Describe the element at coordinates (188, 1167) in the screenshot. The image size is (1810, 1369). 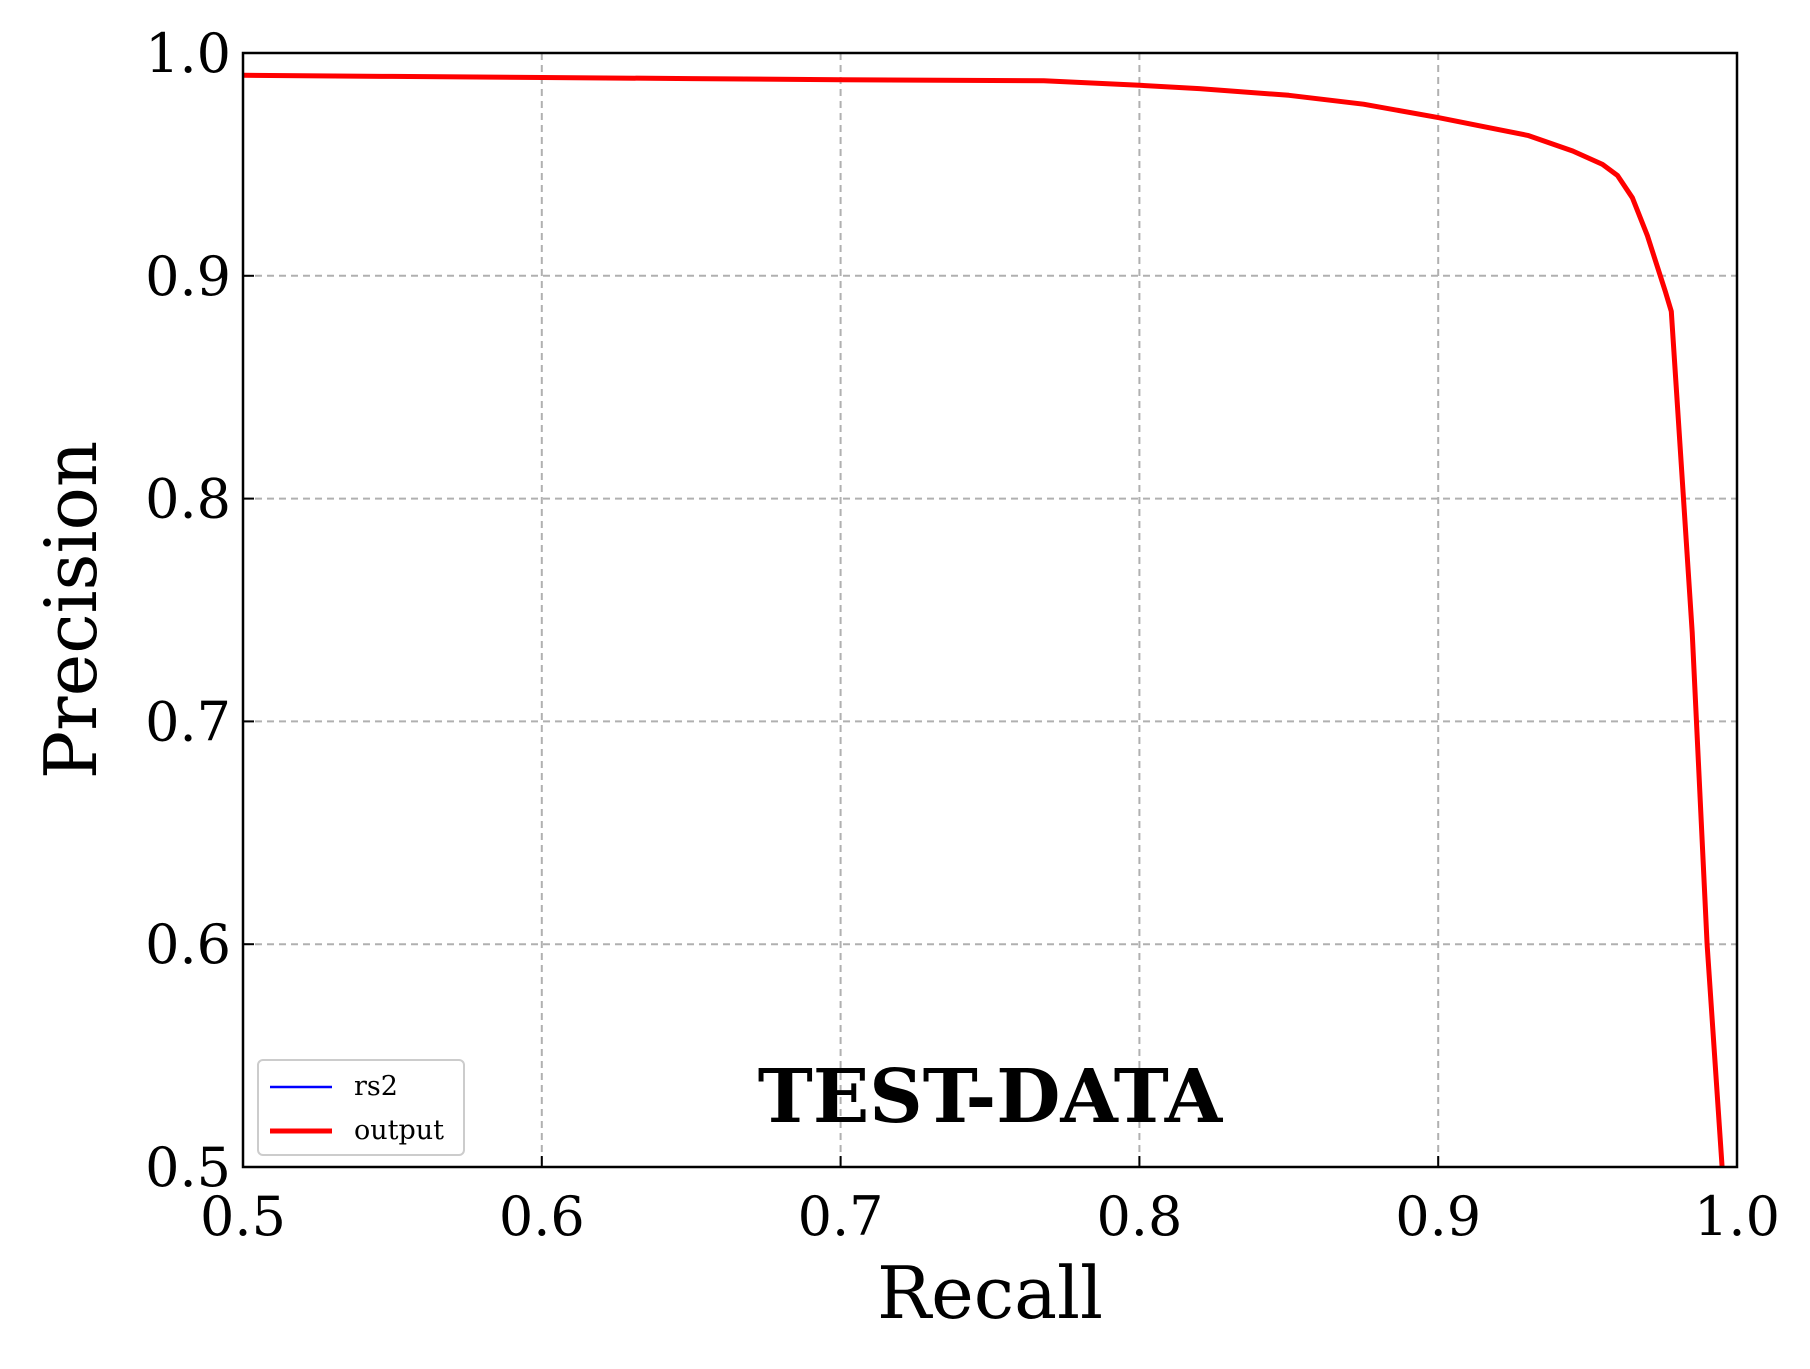
I see `y-tick-label: 0.5` at that location.